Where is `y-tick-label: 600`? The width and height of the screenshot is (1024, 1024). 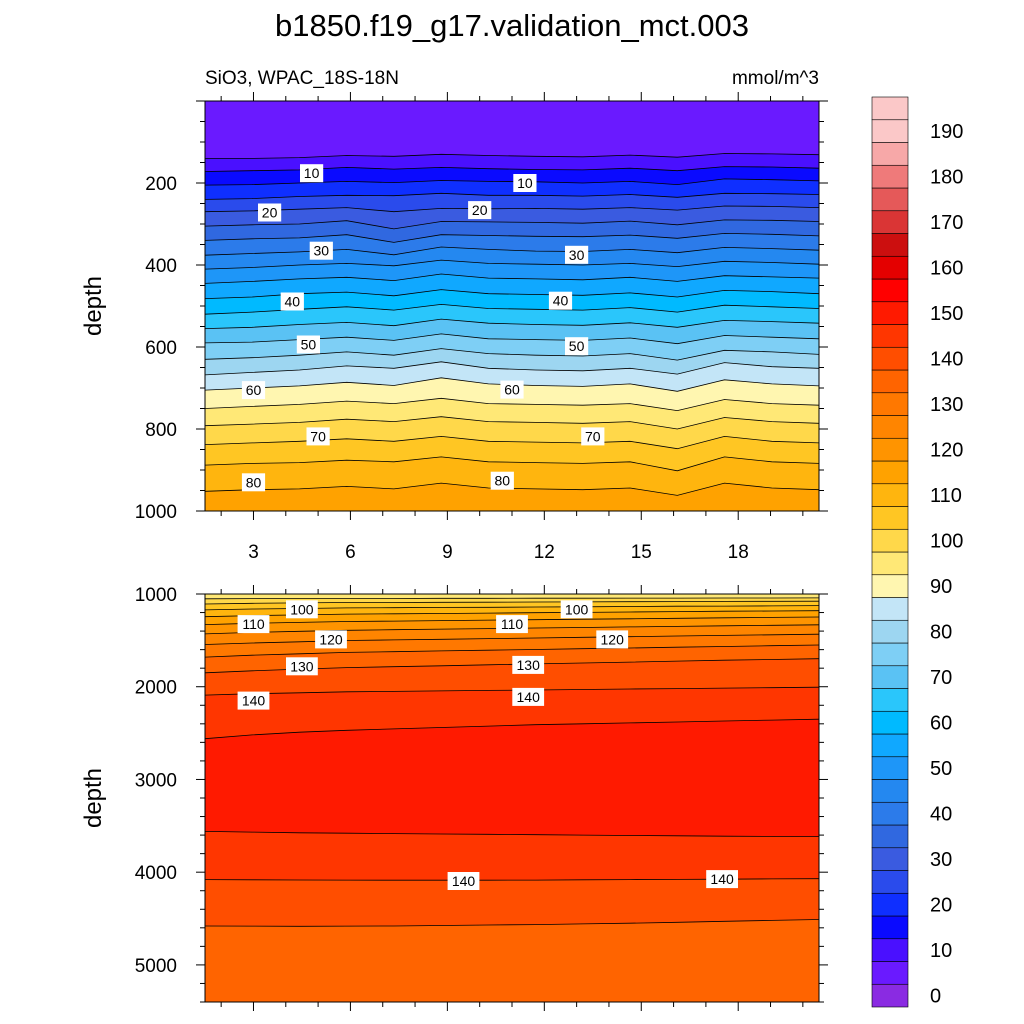
y-tick-label: 600 is located at coordinates (161, 348).